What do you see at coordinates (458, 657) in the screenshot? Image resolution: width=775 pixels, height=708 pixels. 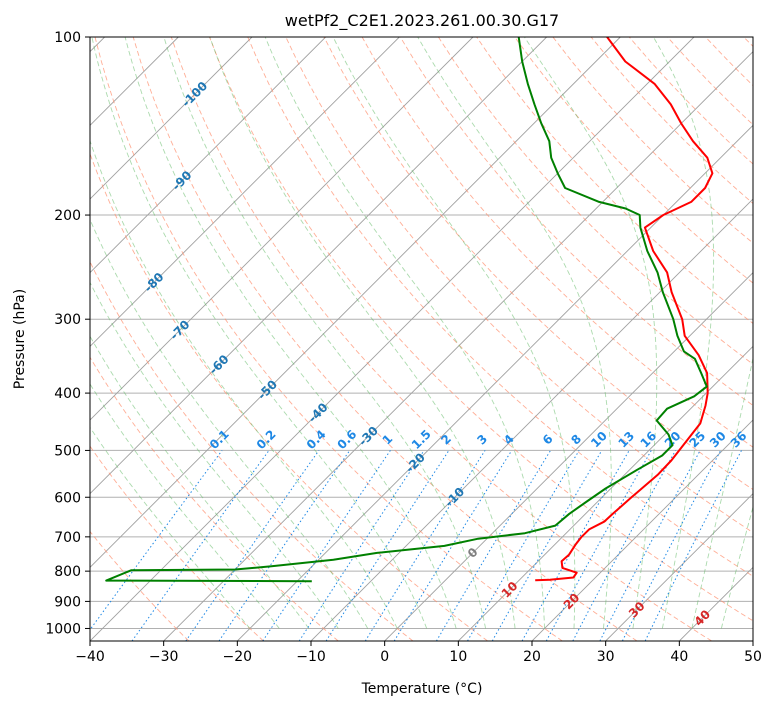 I see `x-tick-label: 10` at bounding box center [458, 657].